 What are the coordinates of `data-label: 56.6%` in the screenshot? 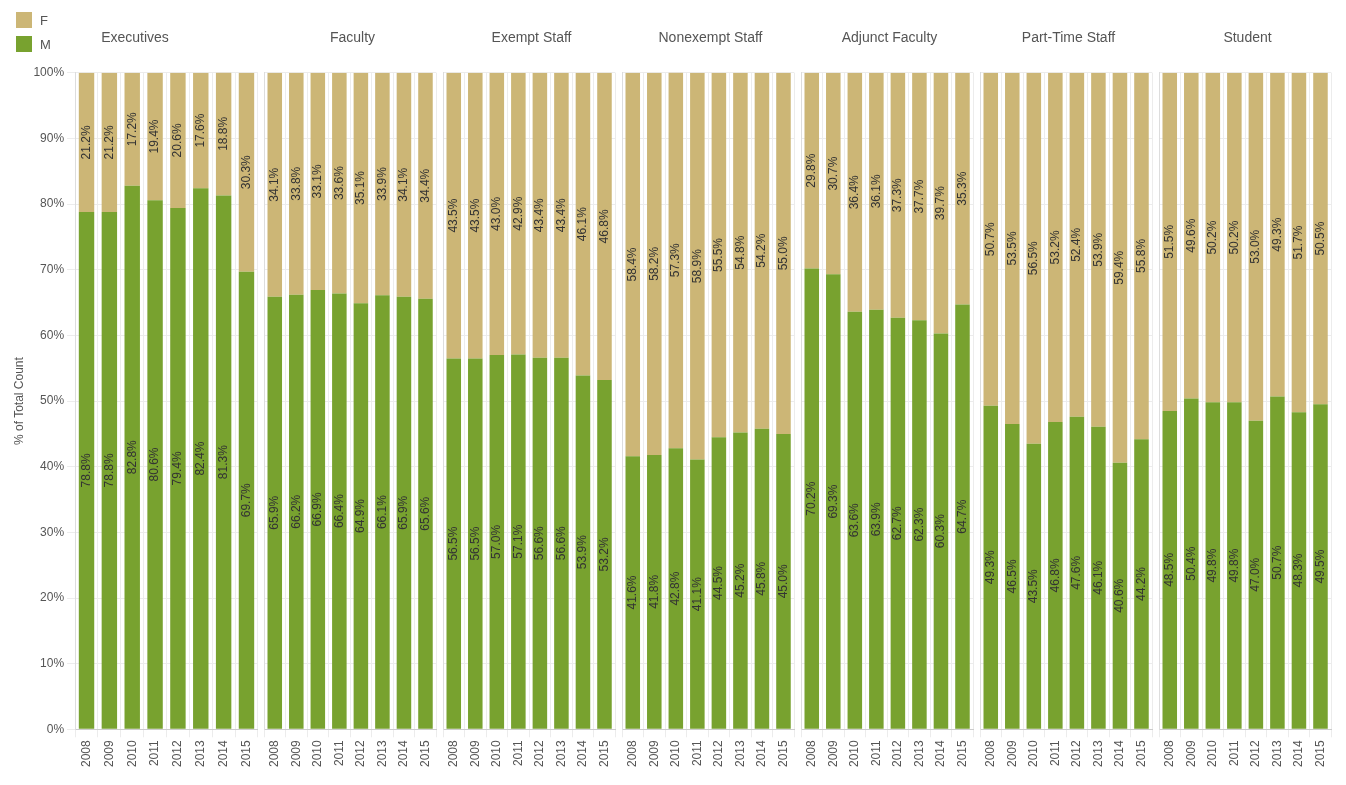 It's located at (539, 543).